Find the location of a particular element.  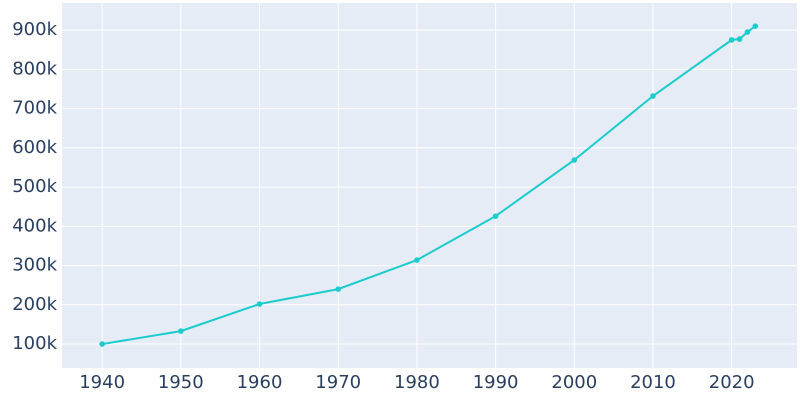

x-tick-label: 1950 is located at coordinates (181, 382).